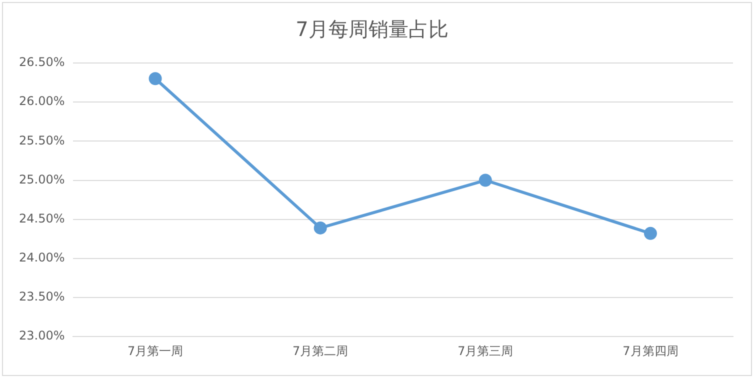  Describe the element at coordinates (41, 62) in the screenshot. I see `y-tick-label: 26.50%` at that location.